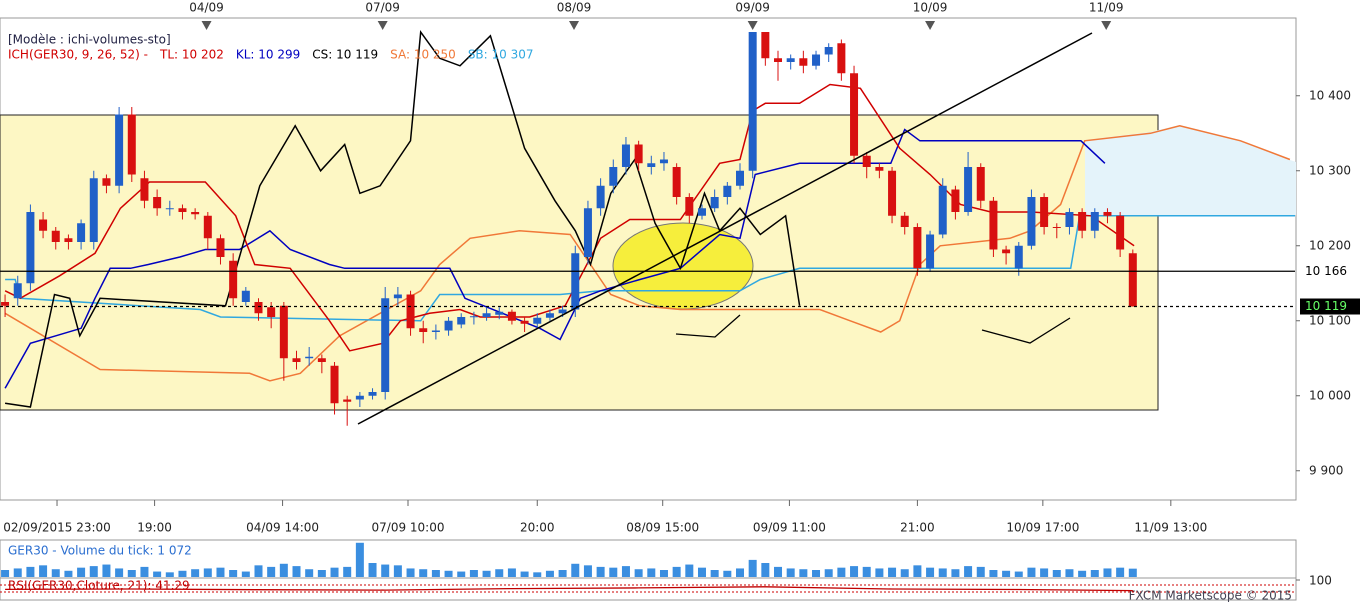  I want to click on template-label: [Modèle : ichi-volumes-sto], so click(89, 40).